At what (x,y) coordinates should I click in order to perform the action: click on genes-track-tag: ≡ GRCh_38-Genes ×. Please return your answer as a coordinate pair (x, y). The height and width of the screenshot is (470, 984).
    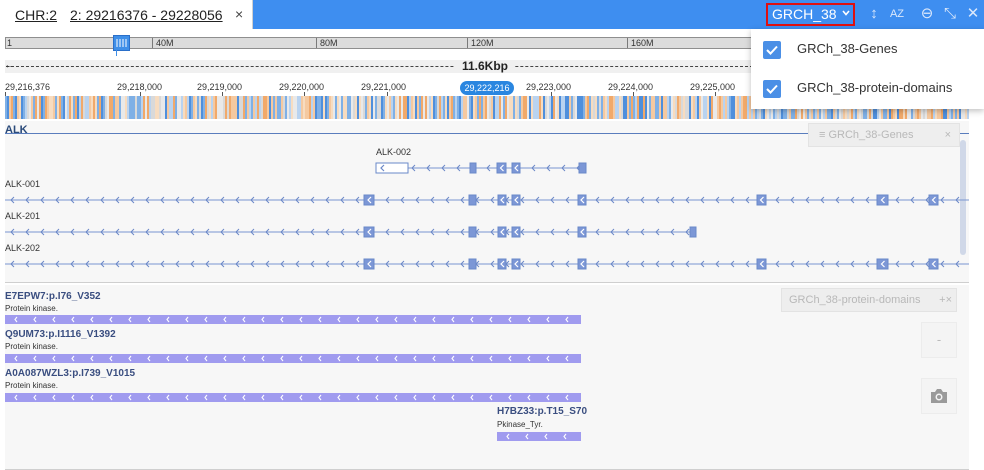
    Looking at the image, I should click on (884, 135).